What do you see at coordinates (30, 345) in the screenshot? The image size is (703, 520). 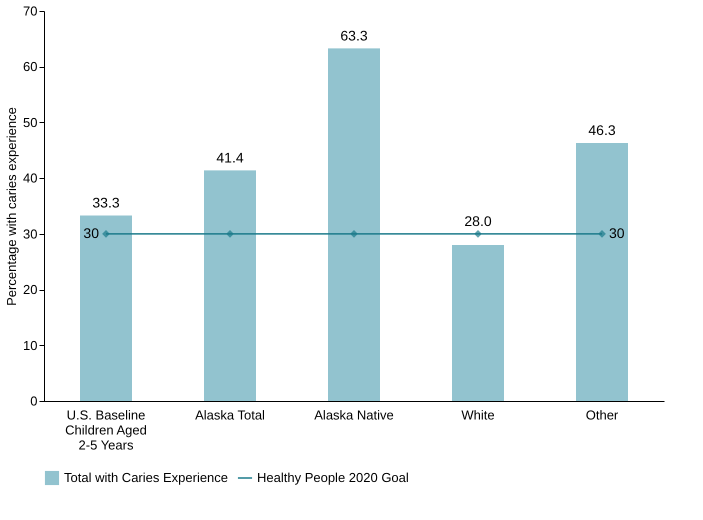 I see `y-tick-label: 10` at bounding box center [30, 345].